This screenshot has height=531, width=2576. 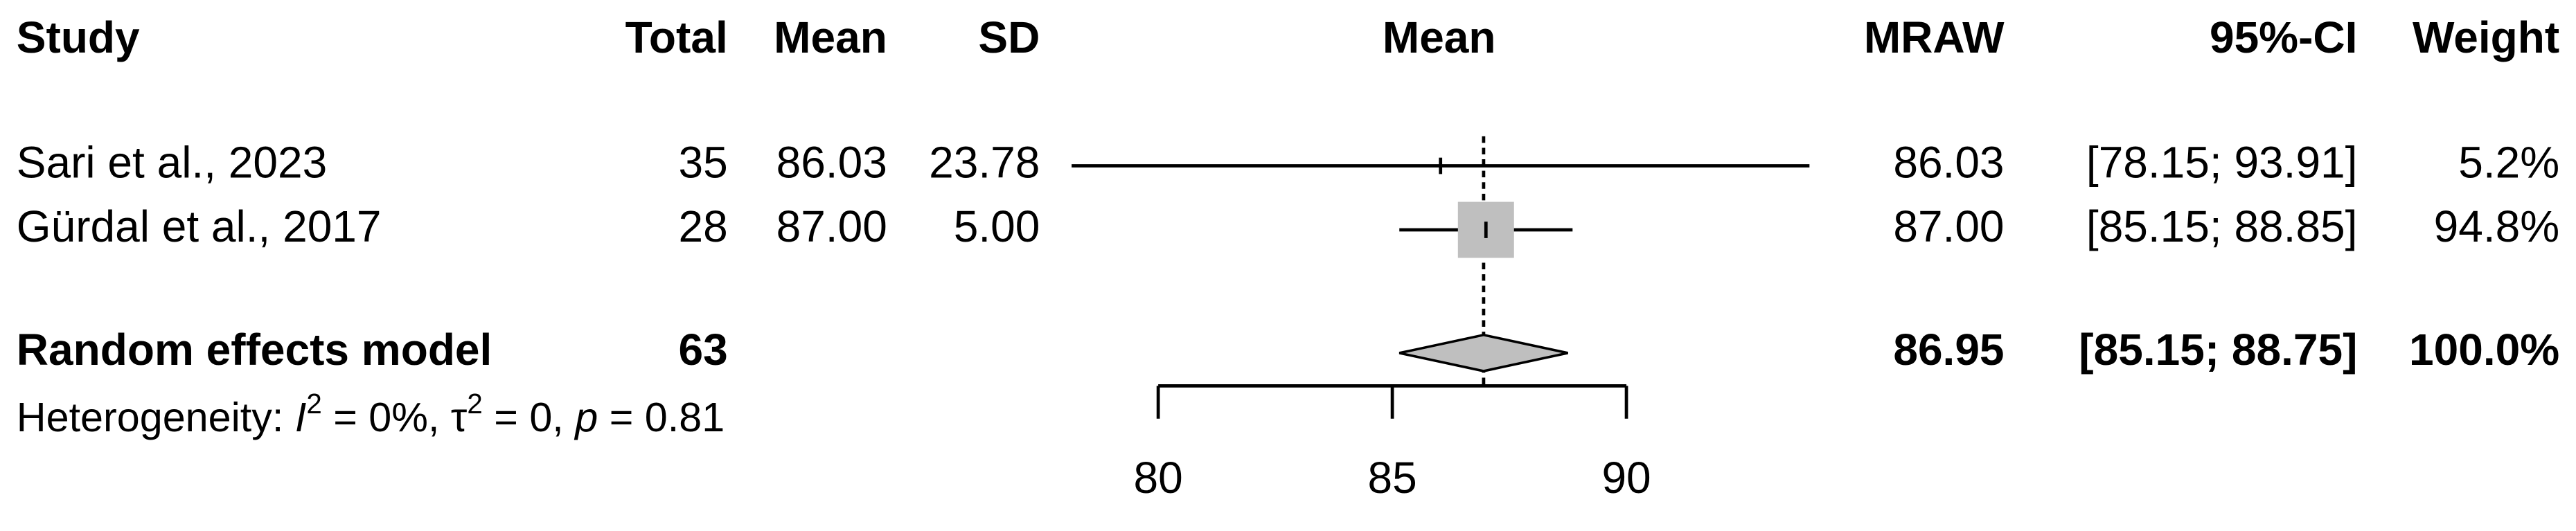 I want to click on study-sd: 5.00, so click(x=997, y=226).